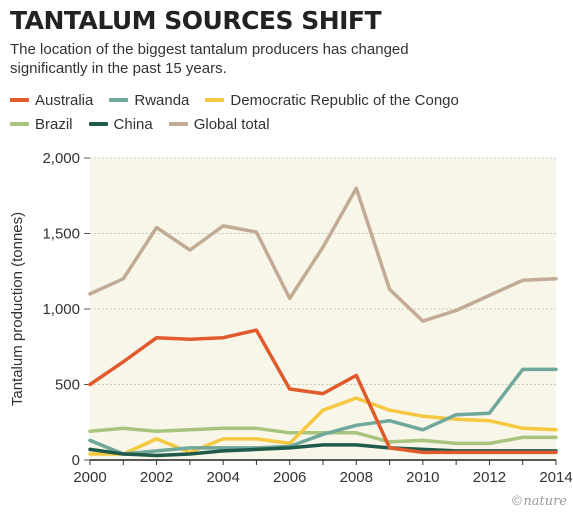  What do you see at coordinates (178, 124) in the screenshot?
I see `legend-swatch-global-total` at bounding box center [178, 124].